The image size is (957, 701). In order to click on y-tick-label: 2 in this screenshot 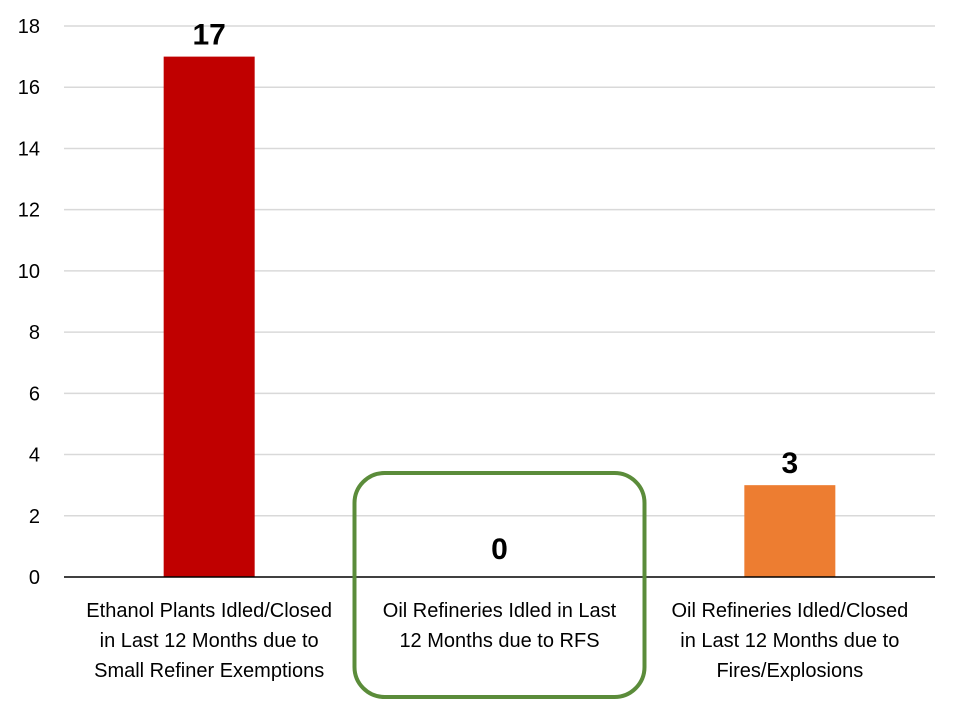, I will do `click(34, 517)`.